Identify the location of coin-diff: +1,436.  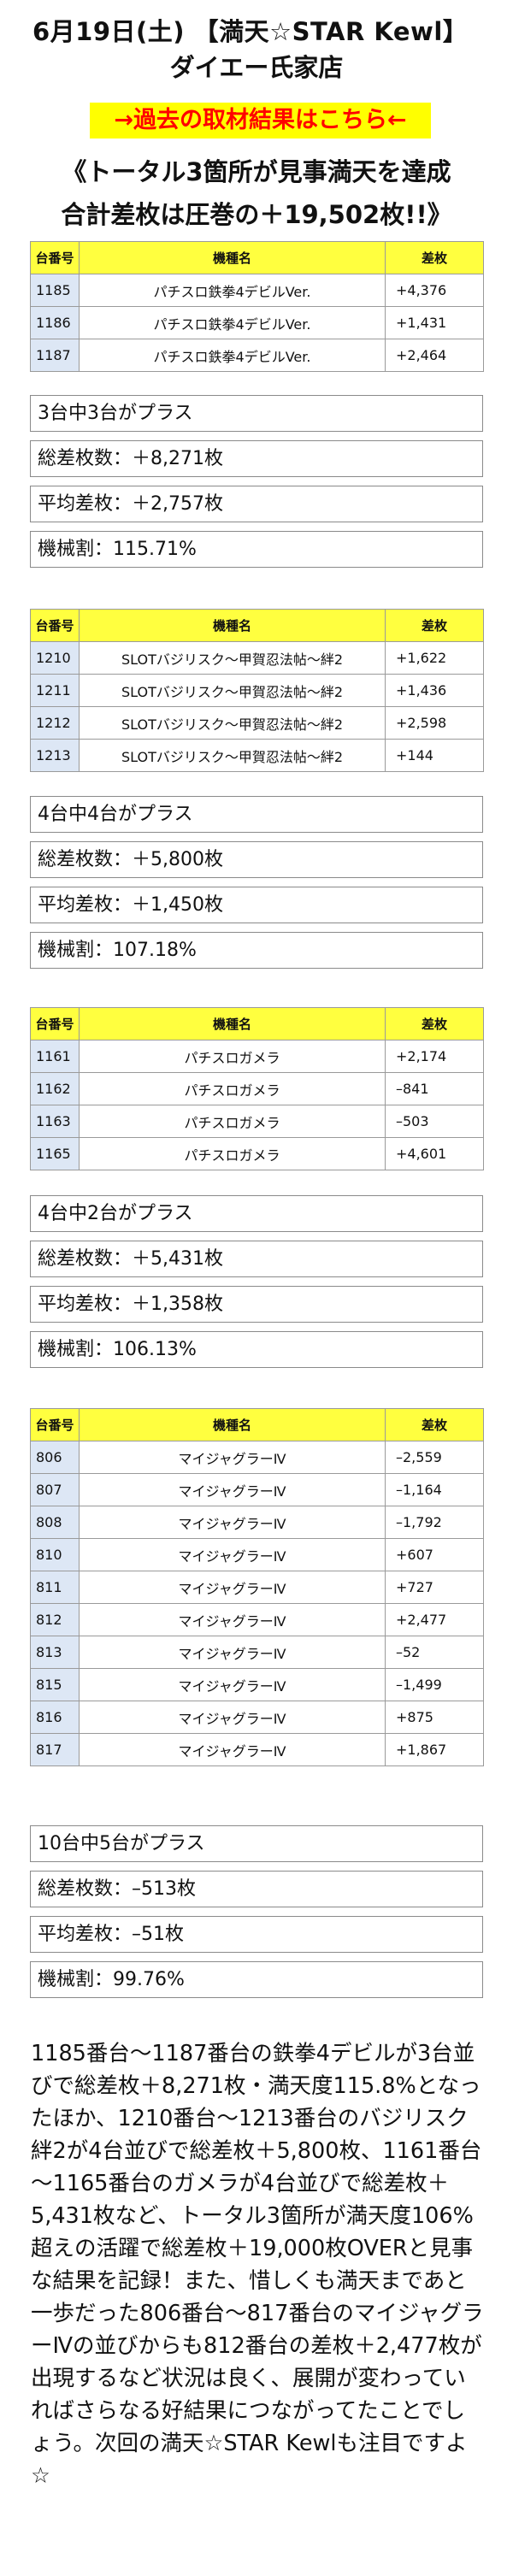
(434, 690).